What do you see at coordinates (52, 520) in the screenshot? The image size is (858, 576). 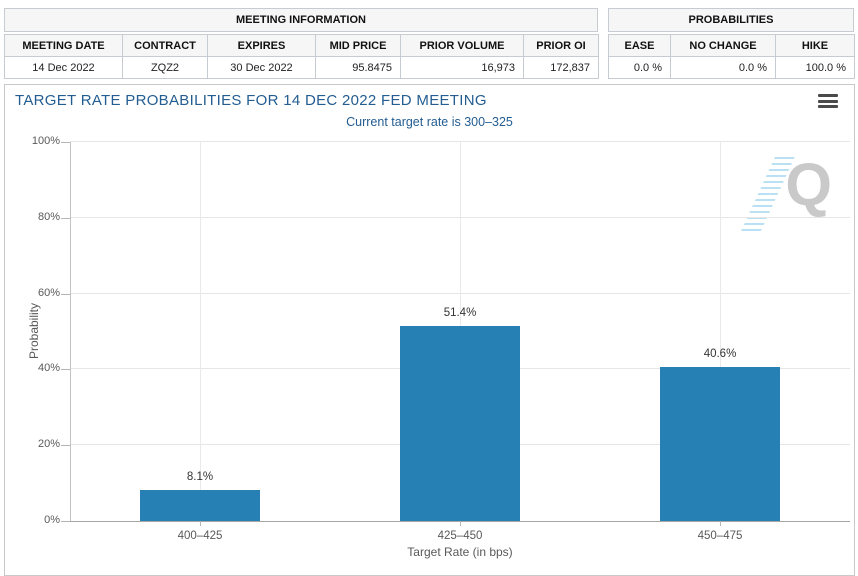 I see `y-tick-label: 0%` at bounding box center [52, 520].